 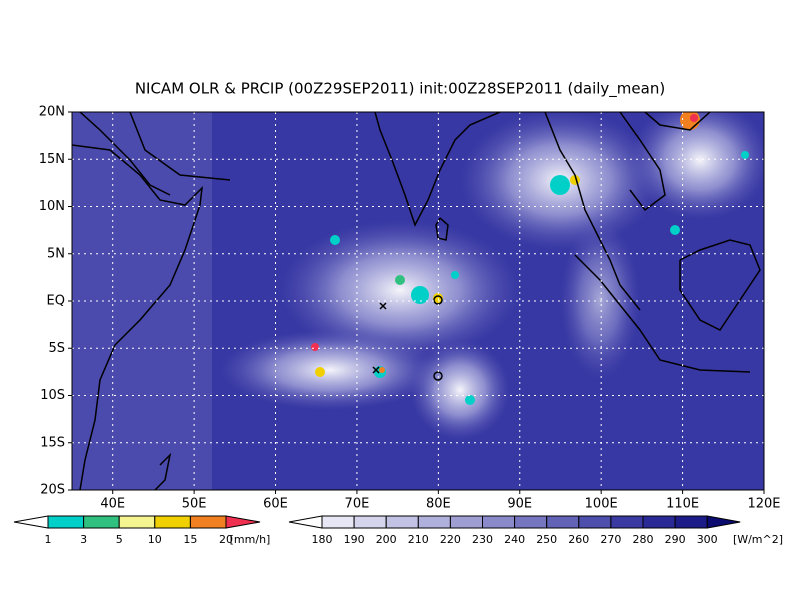 I want to click on colorbar-label: 15, so click(x=190, y=539).